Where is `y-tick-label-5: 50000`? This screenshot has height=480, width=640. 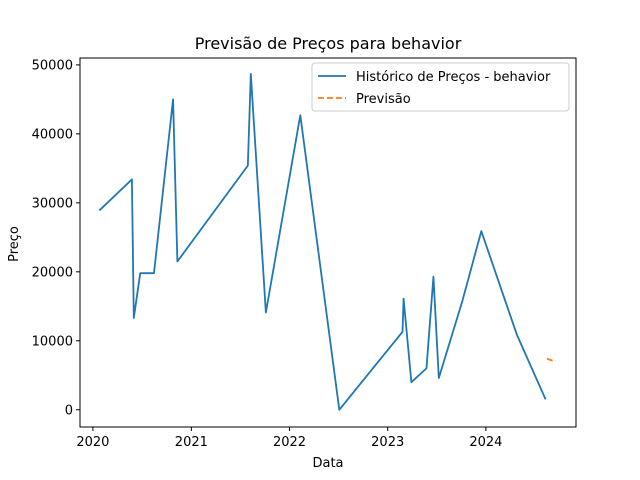
y-tick-label-5: 50000 is located at coordinates (52, 65).